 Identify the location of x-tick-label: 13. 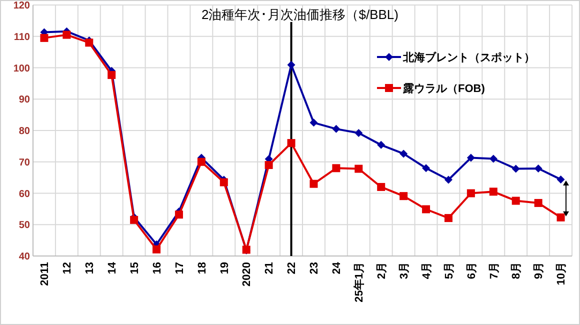
(90, 268).